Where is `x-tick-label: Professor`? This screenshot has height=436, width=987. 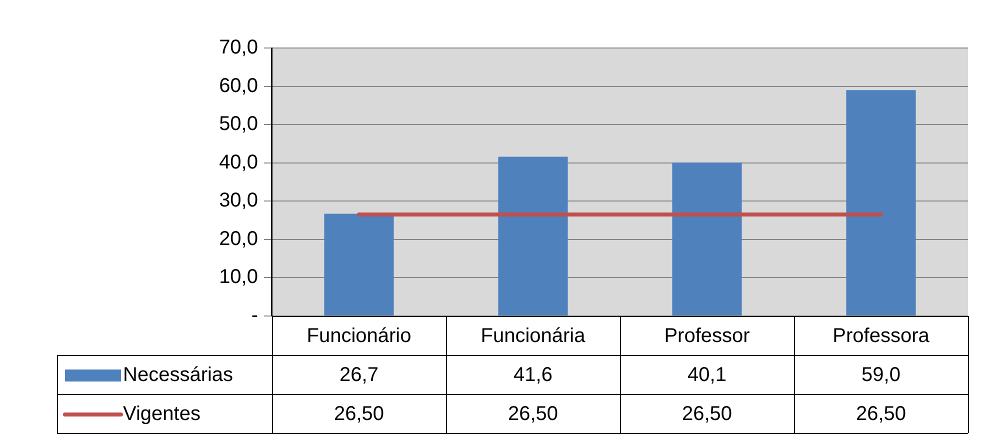 x-tick-label: Professor is located at coordinates (707, 336).